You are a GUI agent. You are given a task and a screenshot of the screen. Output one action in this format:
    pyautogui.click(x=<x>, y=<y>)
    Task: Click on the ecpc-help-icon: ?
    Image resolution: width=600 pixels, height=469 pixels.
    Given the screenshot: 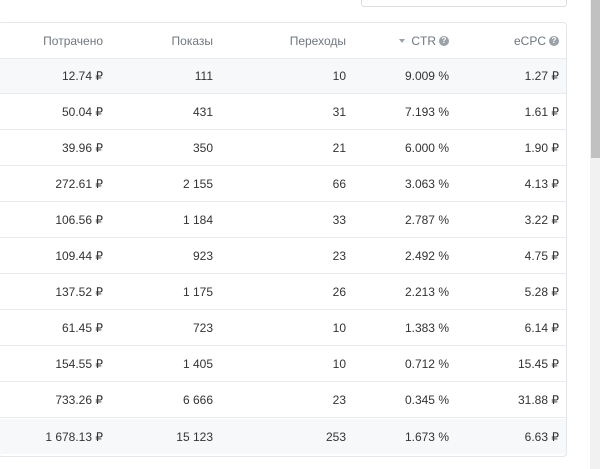 What is the action you would take?
    pyautogui.click(x=554, y=40)
    